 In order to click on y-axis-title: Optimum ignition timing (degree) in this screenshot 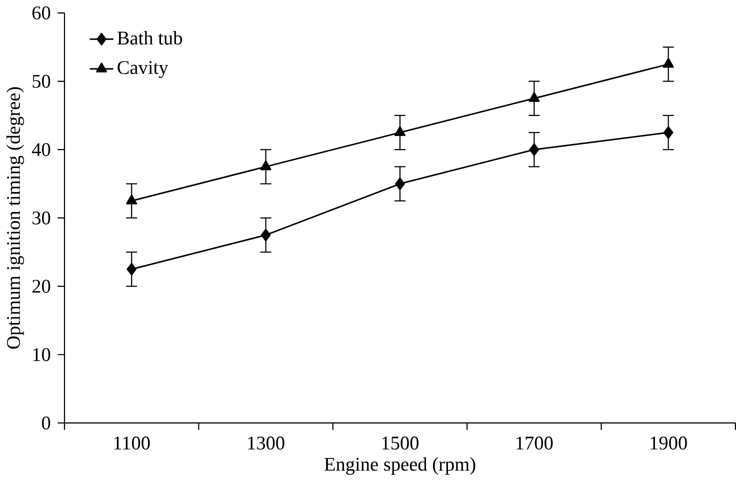, I will do `click(15, 218)`.